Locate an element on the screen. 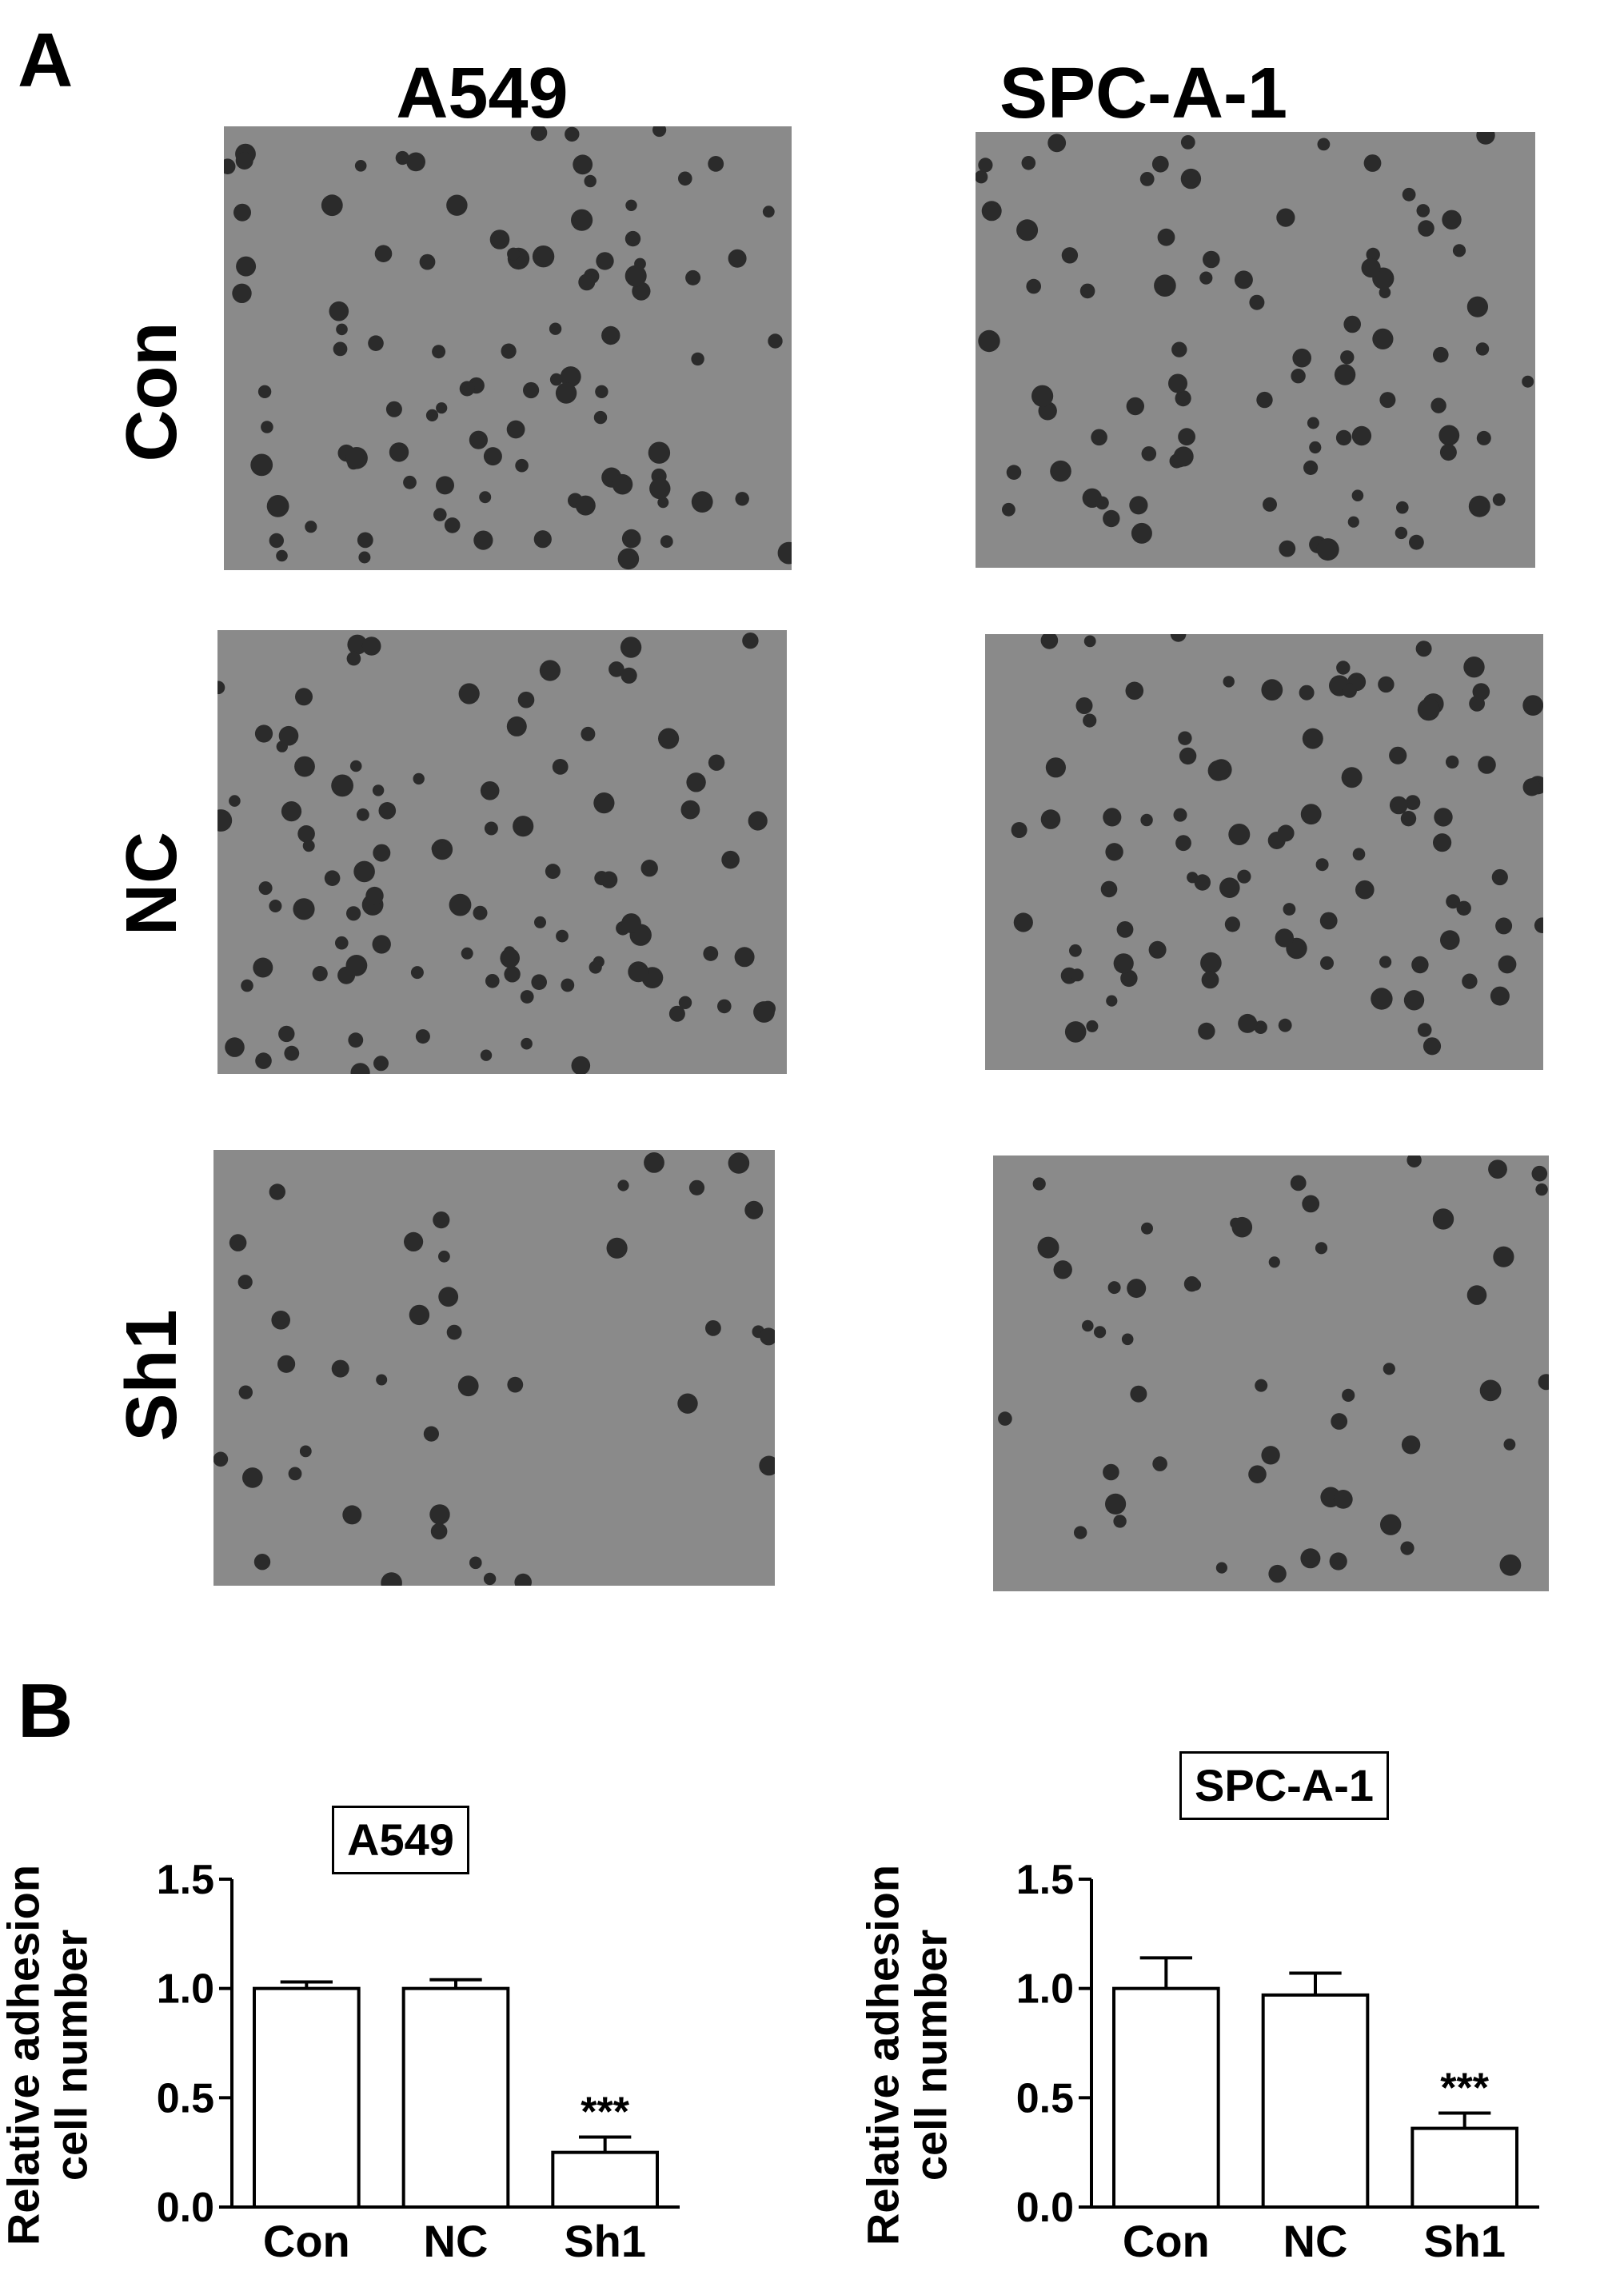 This screenshot has height=2295, width=1624. x-tick-label: Con is located at coordinates (306, 2241).